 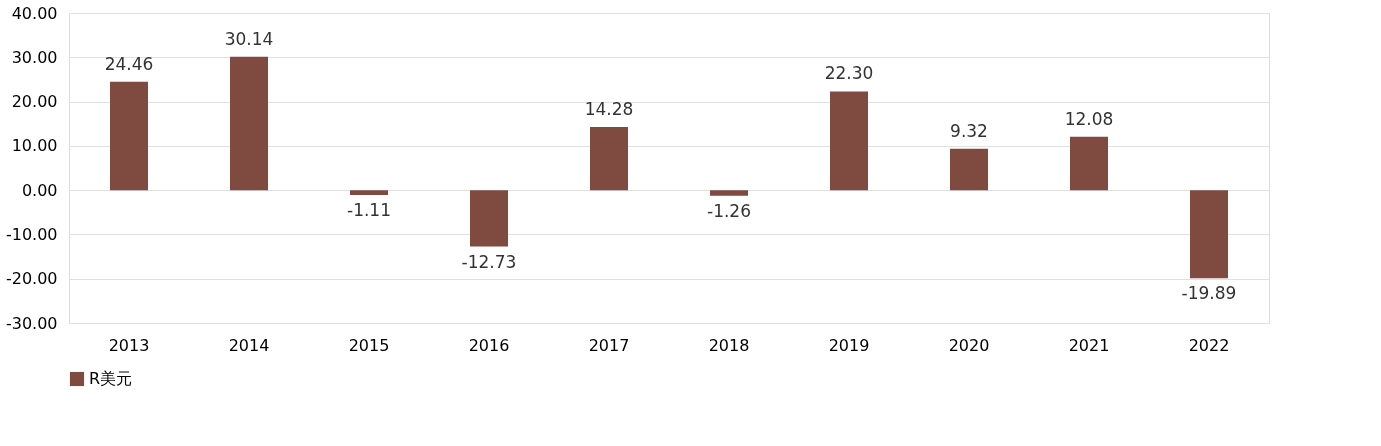 What do you see at coordinates (31, 323) in the screenshot?
I see `y-tick-label: -30.00` at bounding box center [31, 323].